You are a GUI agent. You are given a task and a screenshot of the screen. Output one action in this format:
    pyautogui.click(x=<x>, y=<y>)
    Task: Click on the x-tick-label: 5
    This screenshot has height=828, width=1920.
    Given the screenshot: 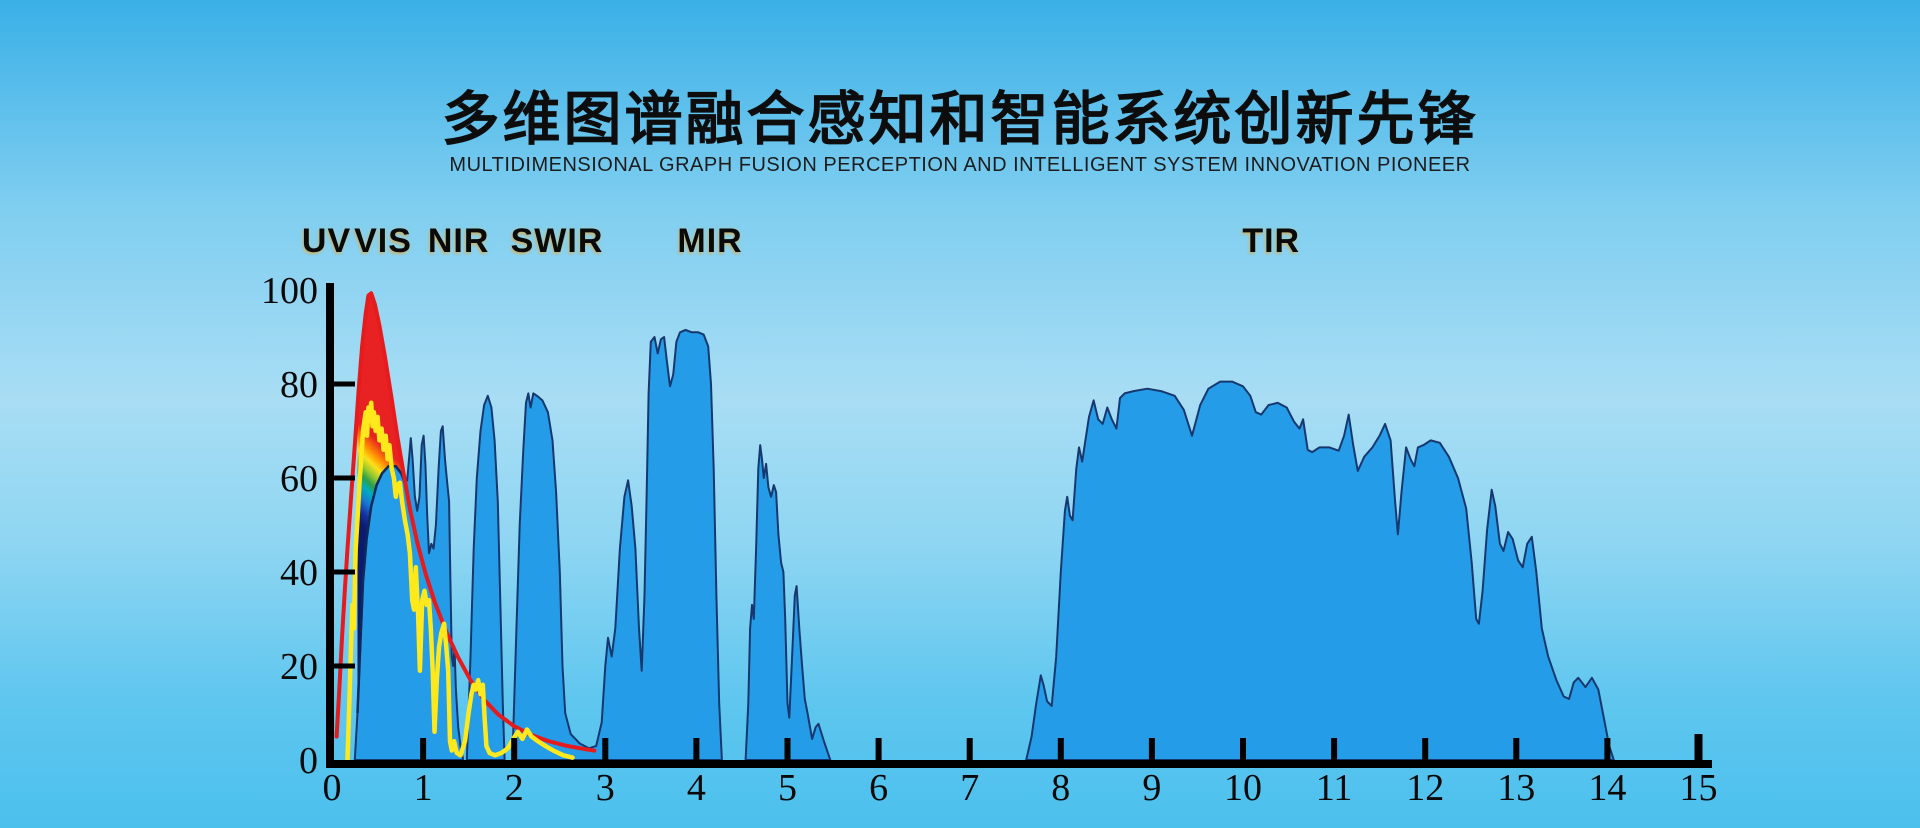 What is the action you would take?
    pyautogui.click(x=787, y=788)
    